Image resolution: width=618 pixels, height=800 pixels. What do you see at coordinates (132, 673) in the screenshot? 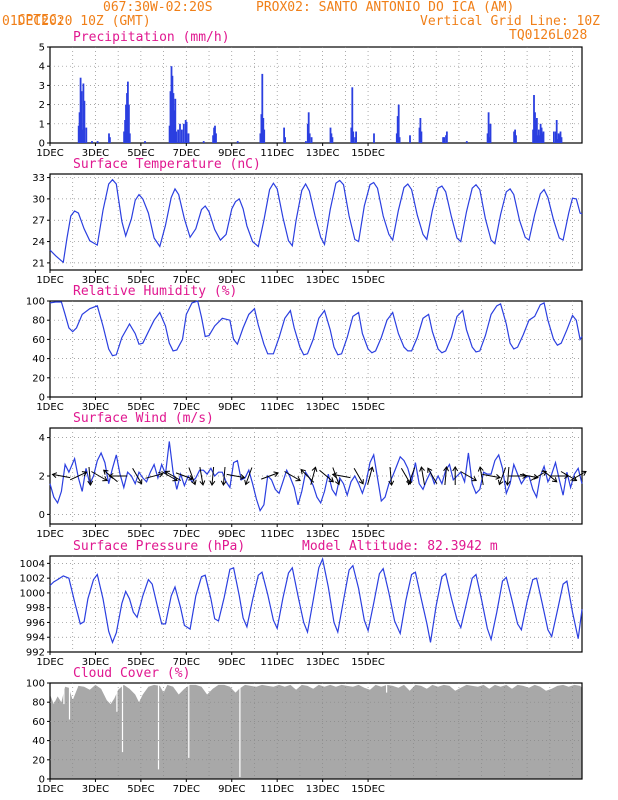
I see `panel-title-cloud: Cloud Cover (%)` at bounding box center [132, 673].